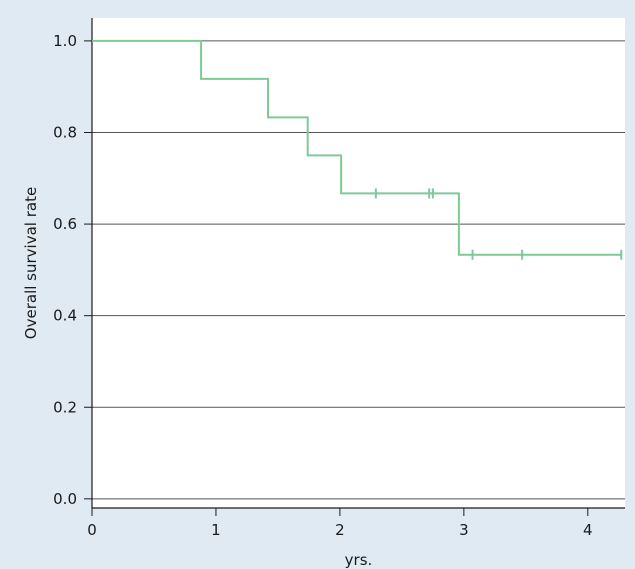 The width and height of the screenshot is (635, 569). Describe the element at coordinates (65, 41) in the screenshot. I see `y-tick-label: 1.0` at that location.